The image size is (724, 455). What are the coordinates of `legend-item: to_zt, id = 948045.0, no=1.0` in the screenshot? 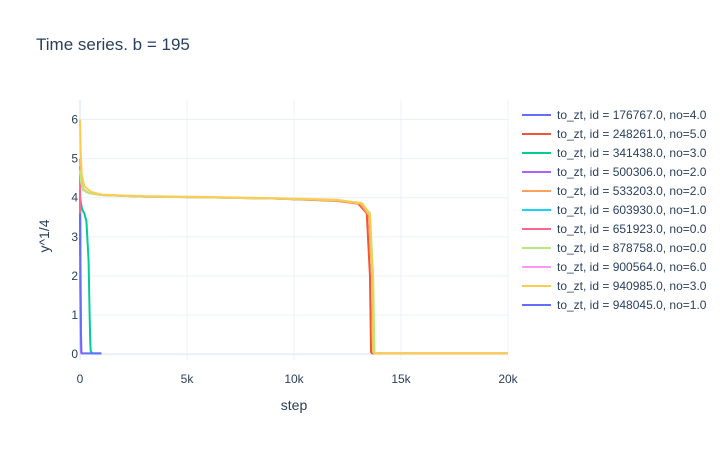 It's located at (614, 305).